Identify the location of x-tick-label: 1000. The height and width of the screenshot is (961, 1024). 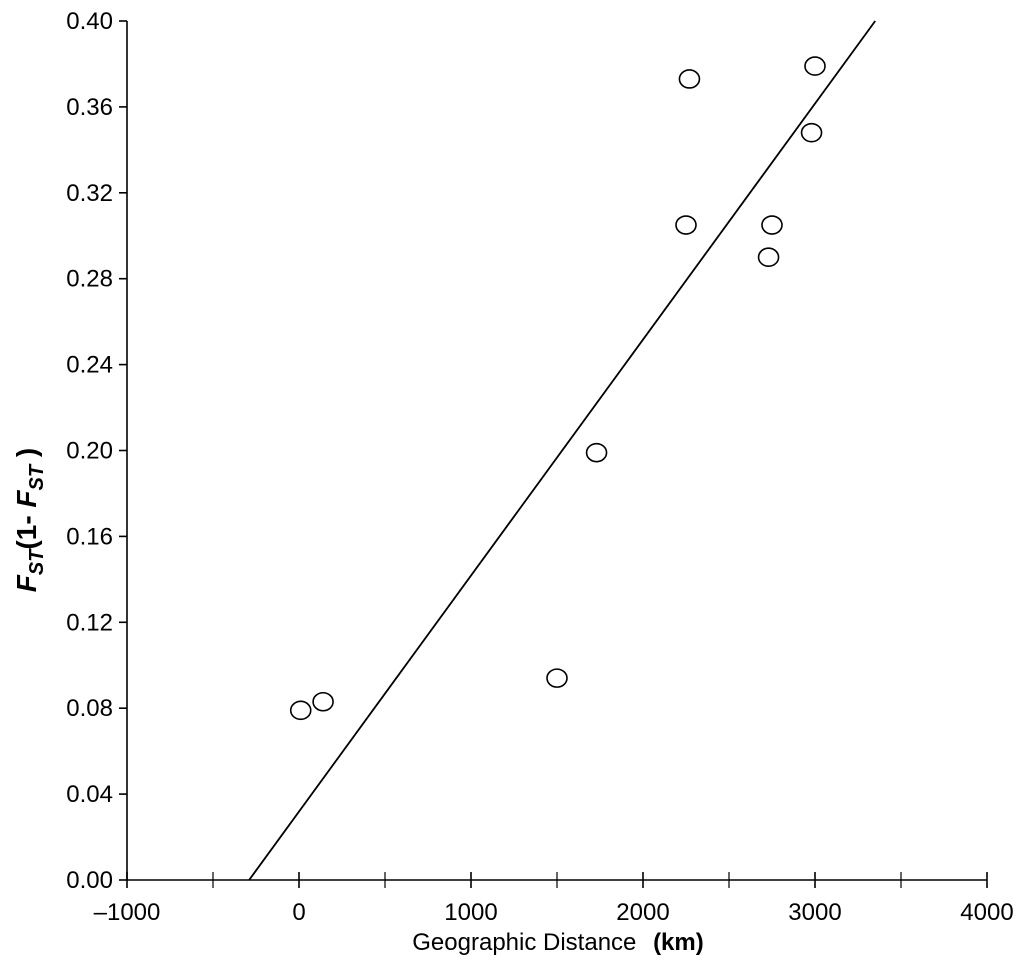
(470, 912).